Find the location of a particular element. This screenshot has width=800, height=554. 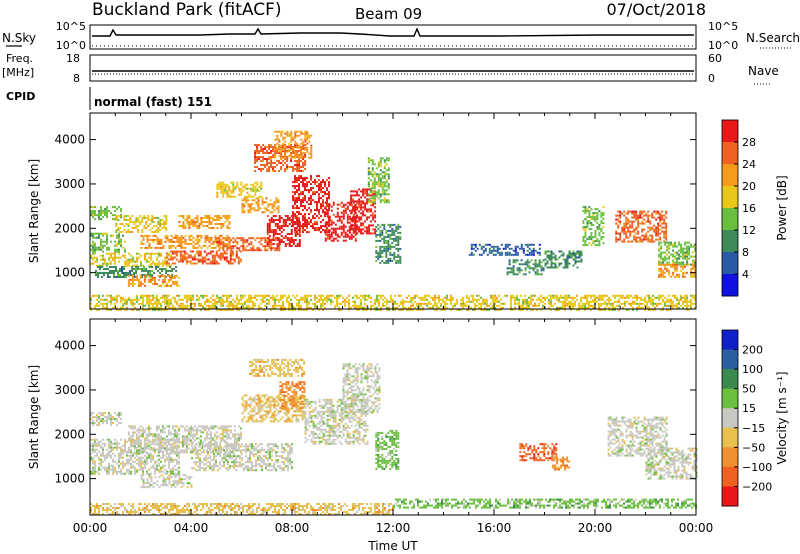

freq-tick-top: 18 is located at coordinates (73, 58).